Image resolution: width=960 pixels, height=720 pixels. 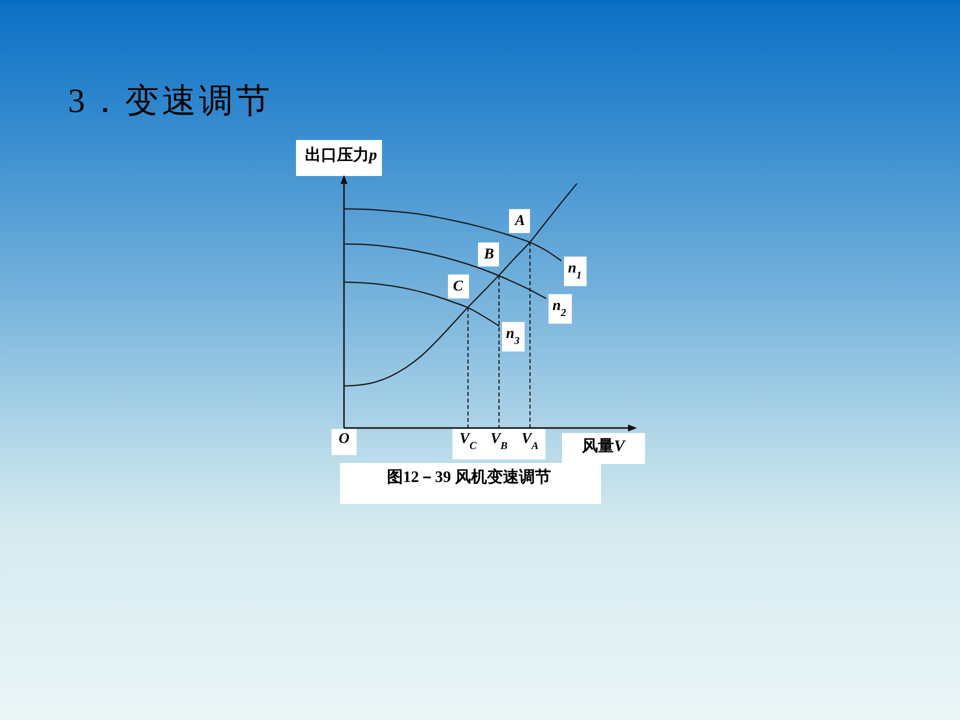 I want to click on series-label: n$_{2}$, so click(x=559, y=308).